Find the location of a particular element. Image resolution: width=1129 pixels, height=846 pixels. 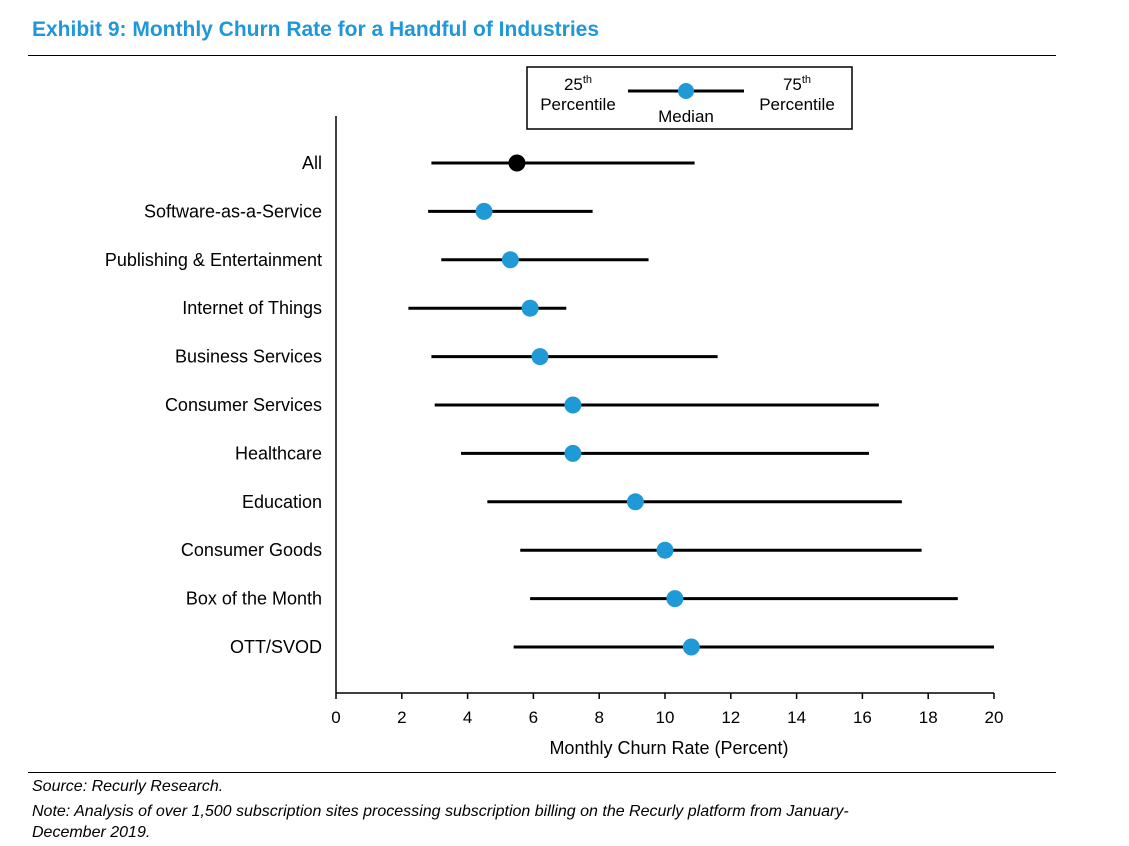

category-label: Box of the Month is located at coordinates (254, 599).